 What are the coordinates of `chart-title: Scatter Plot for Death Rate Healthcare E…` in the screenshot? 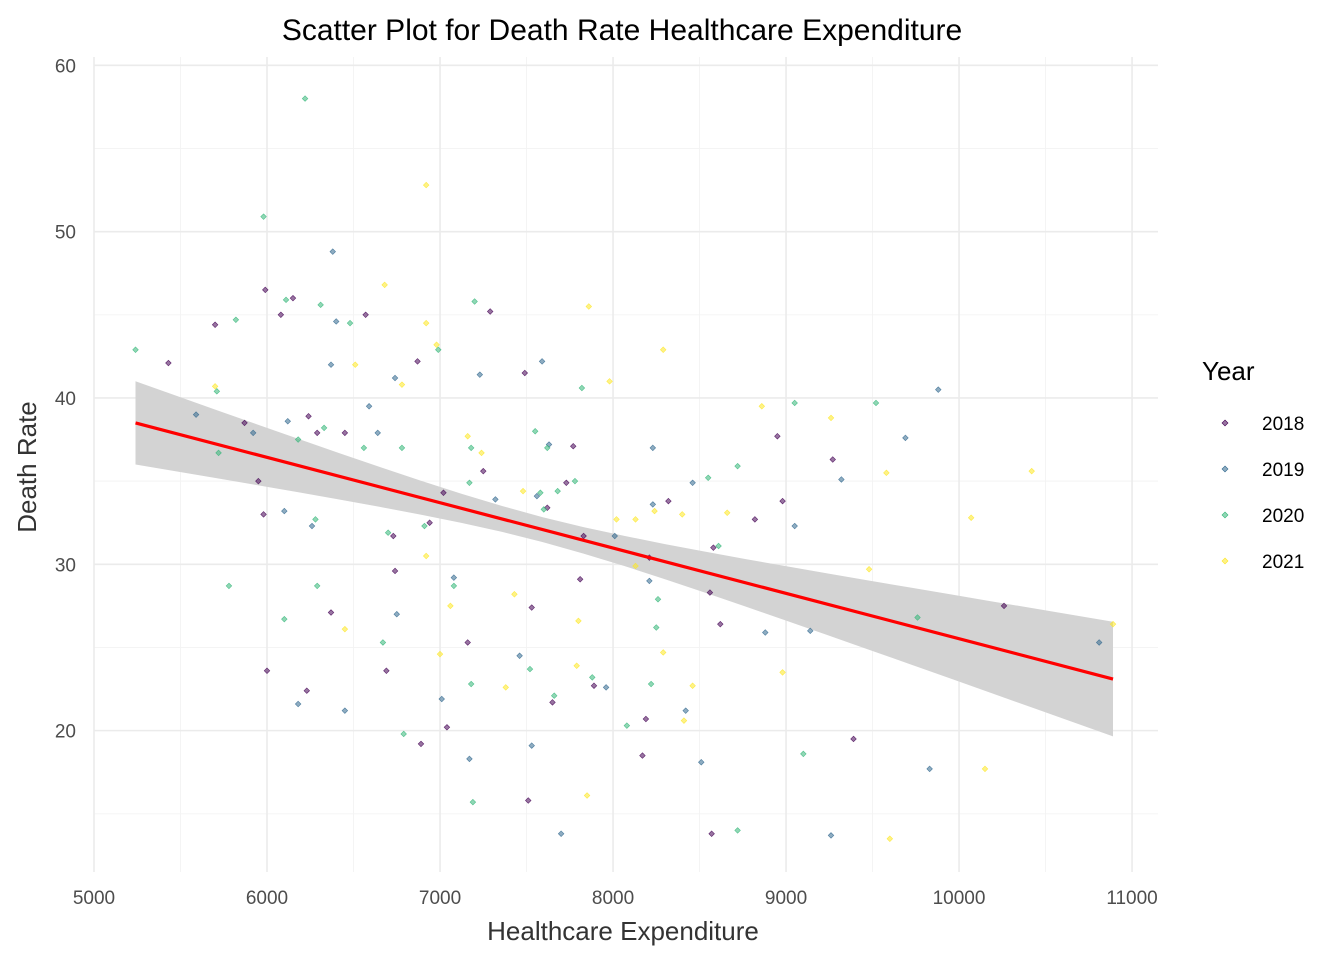 It's located at (622, 30).